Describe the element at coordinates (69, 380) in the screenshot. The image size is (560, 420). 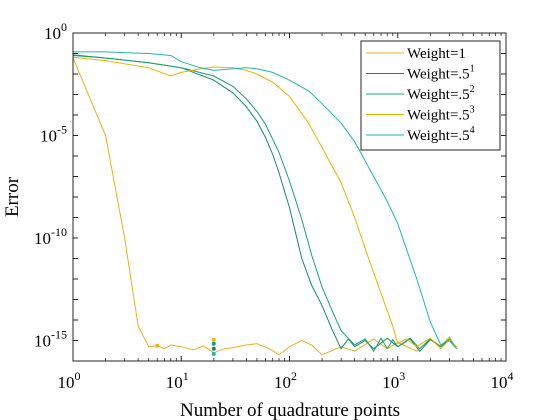
I see `x-tick-label-0: 10⁰` at that location.